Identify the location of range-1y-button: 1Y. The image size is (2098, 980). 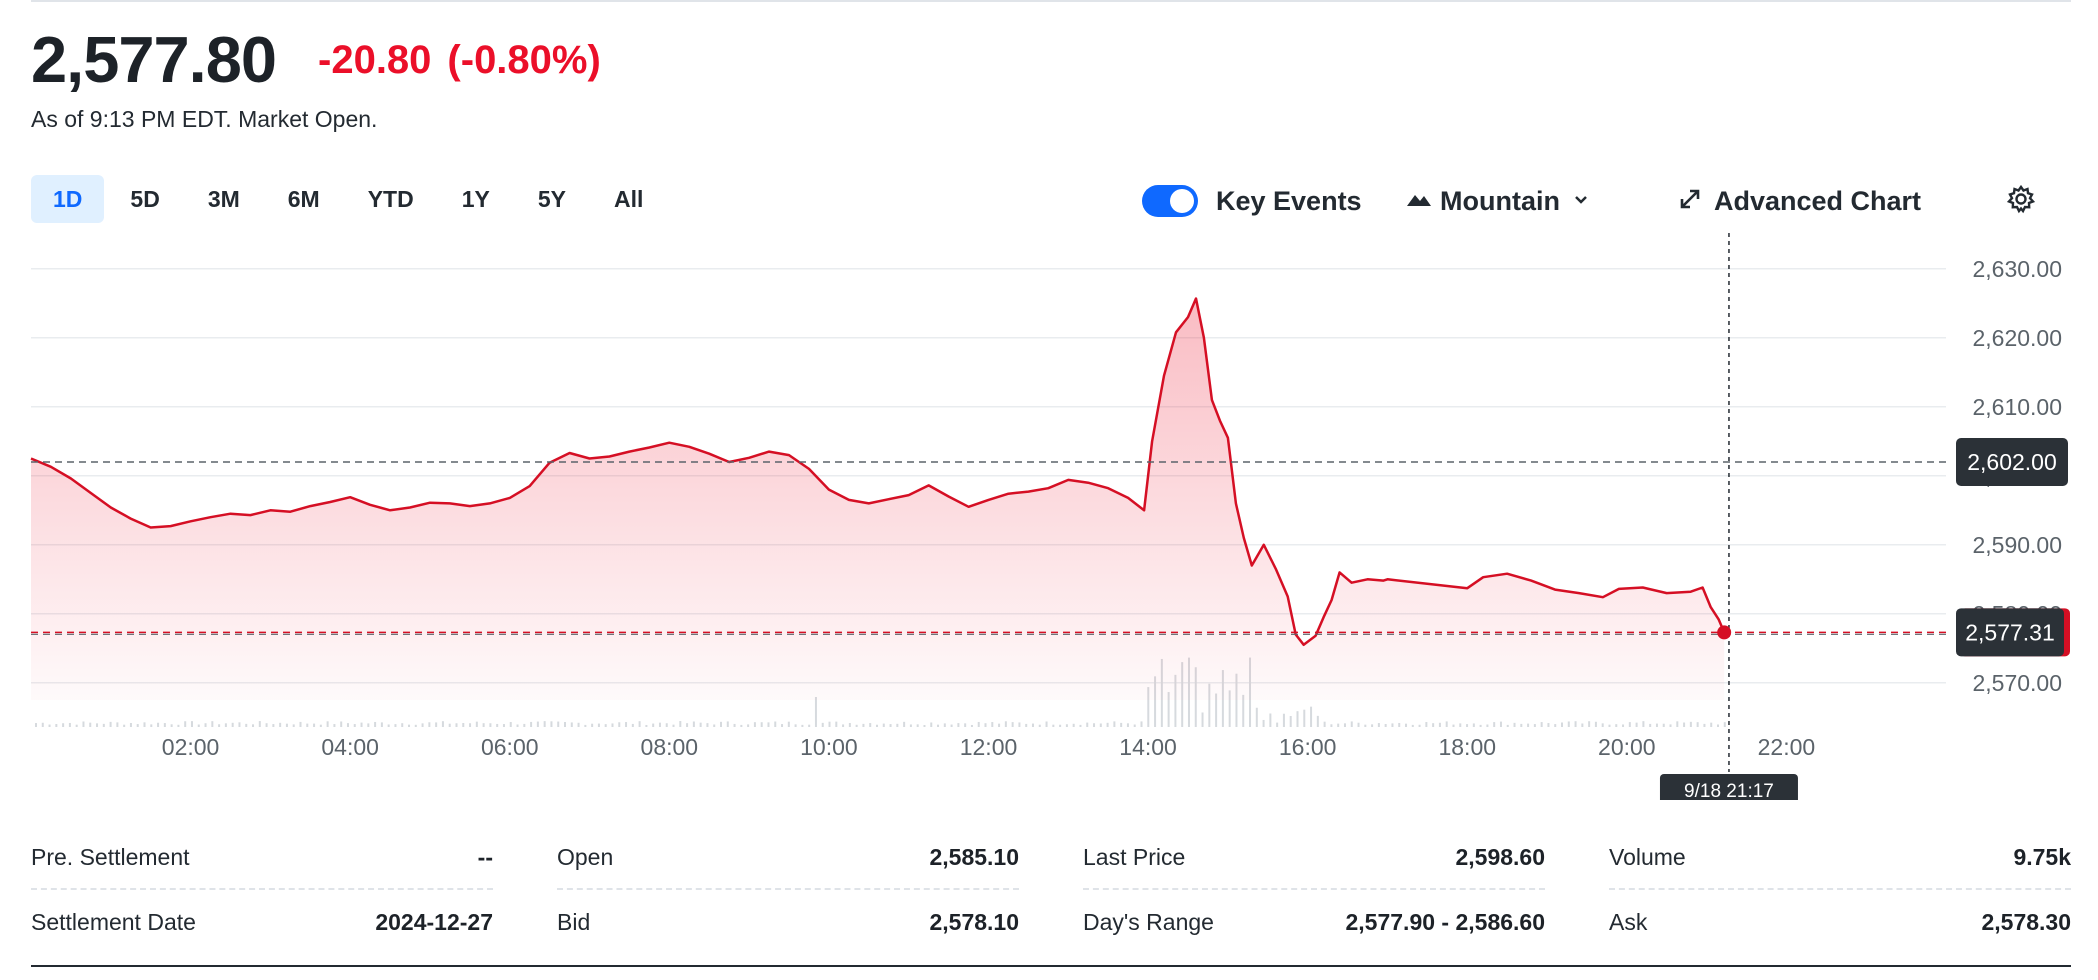
(475, 198).